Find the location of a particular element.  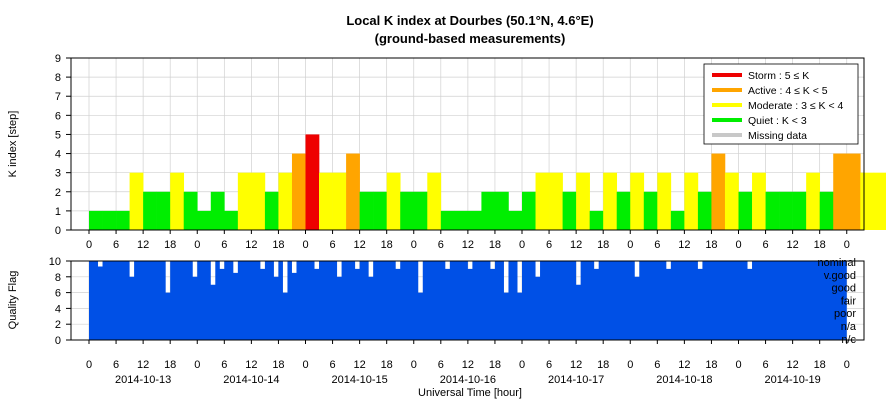

kindex-y-tick-label: 7 is located at coordinates (58, 97).